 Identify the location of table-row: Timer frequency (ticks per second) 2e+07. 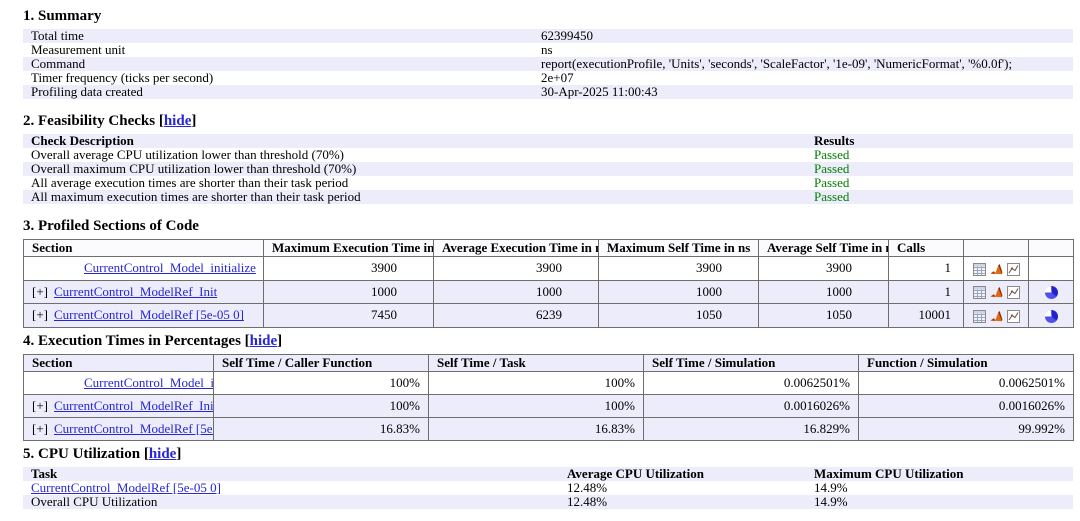
(548, 78).